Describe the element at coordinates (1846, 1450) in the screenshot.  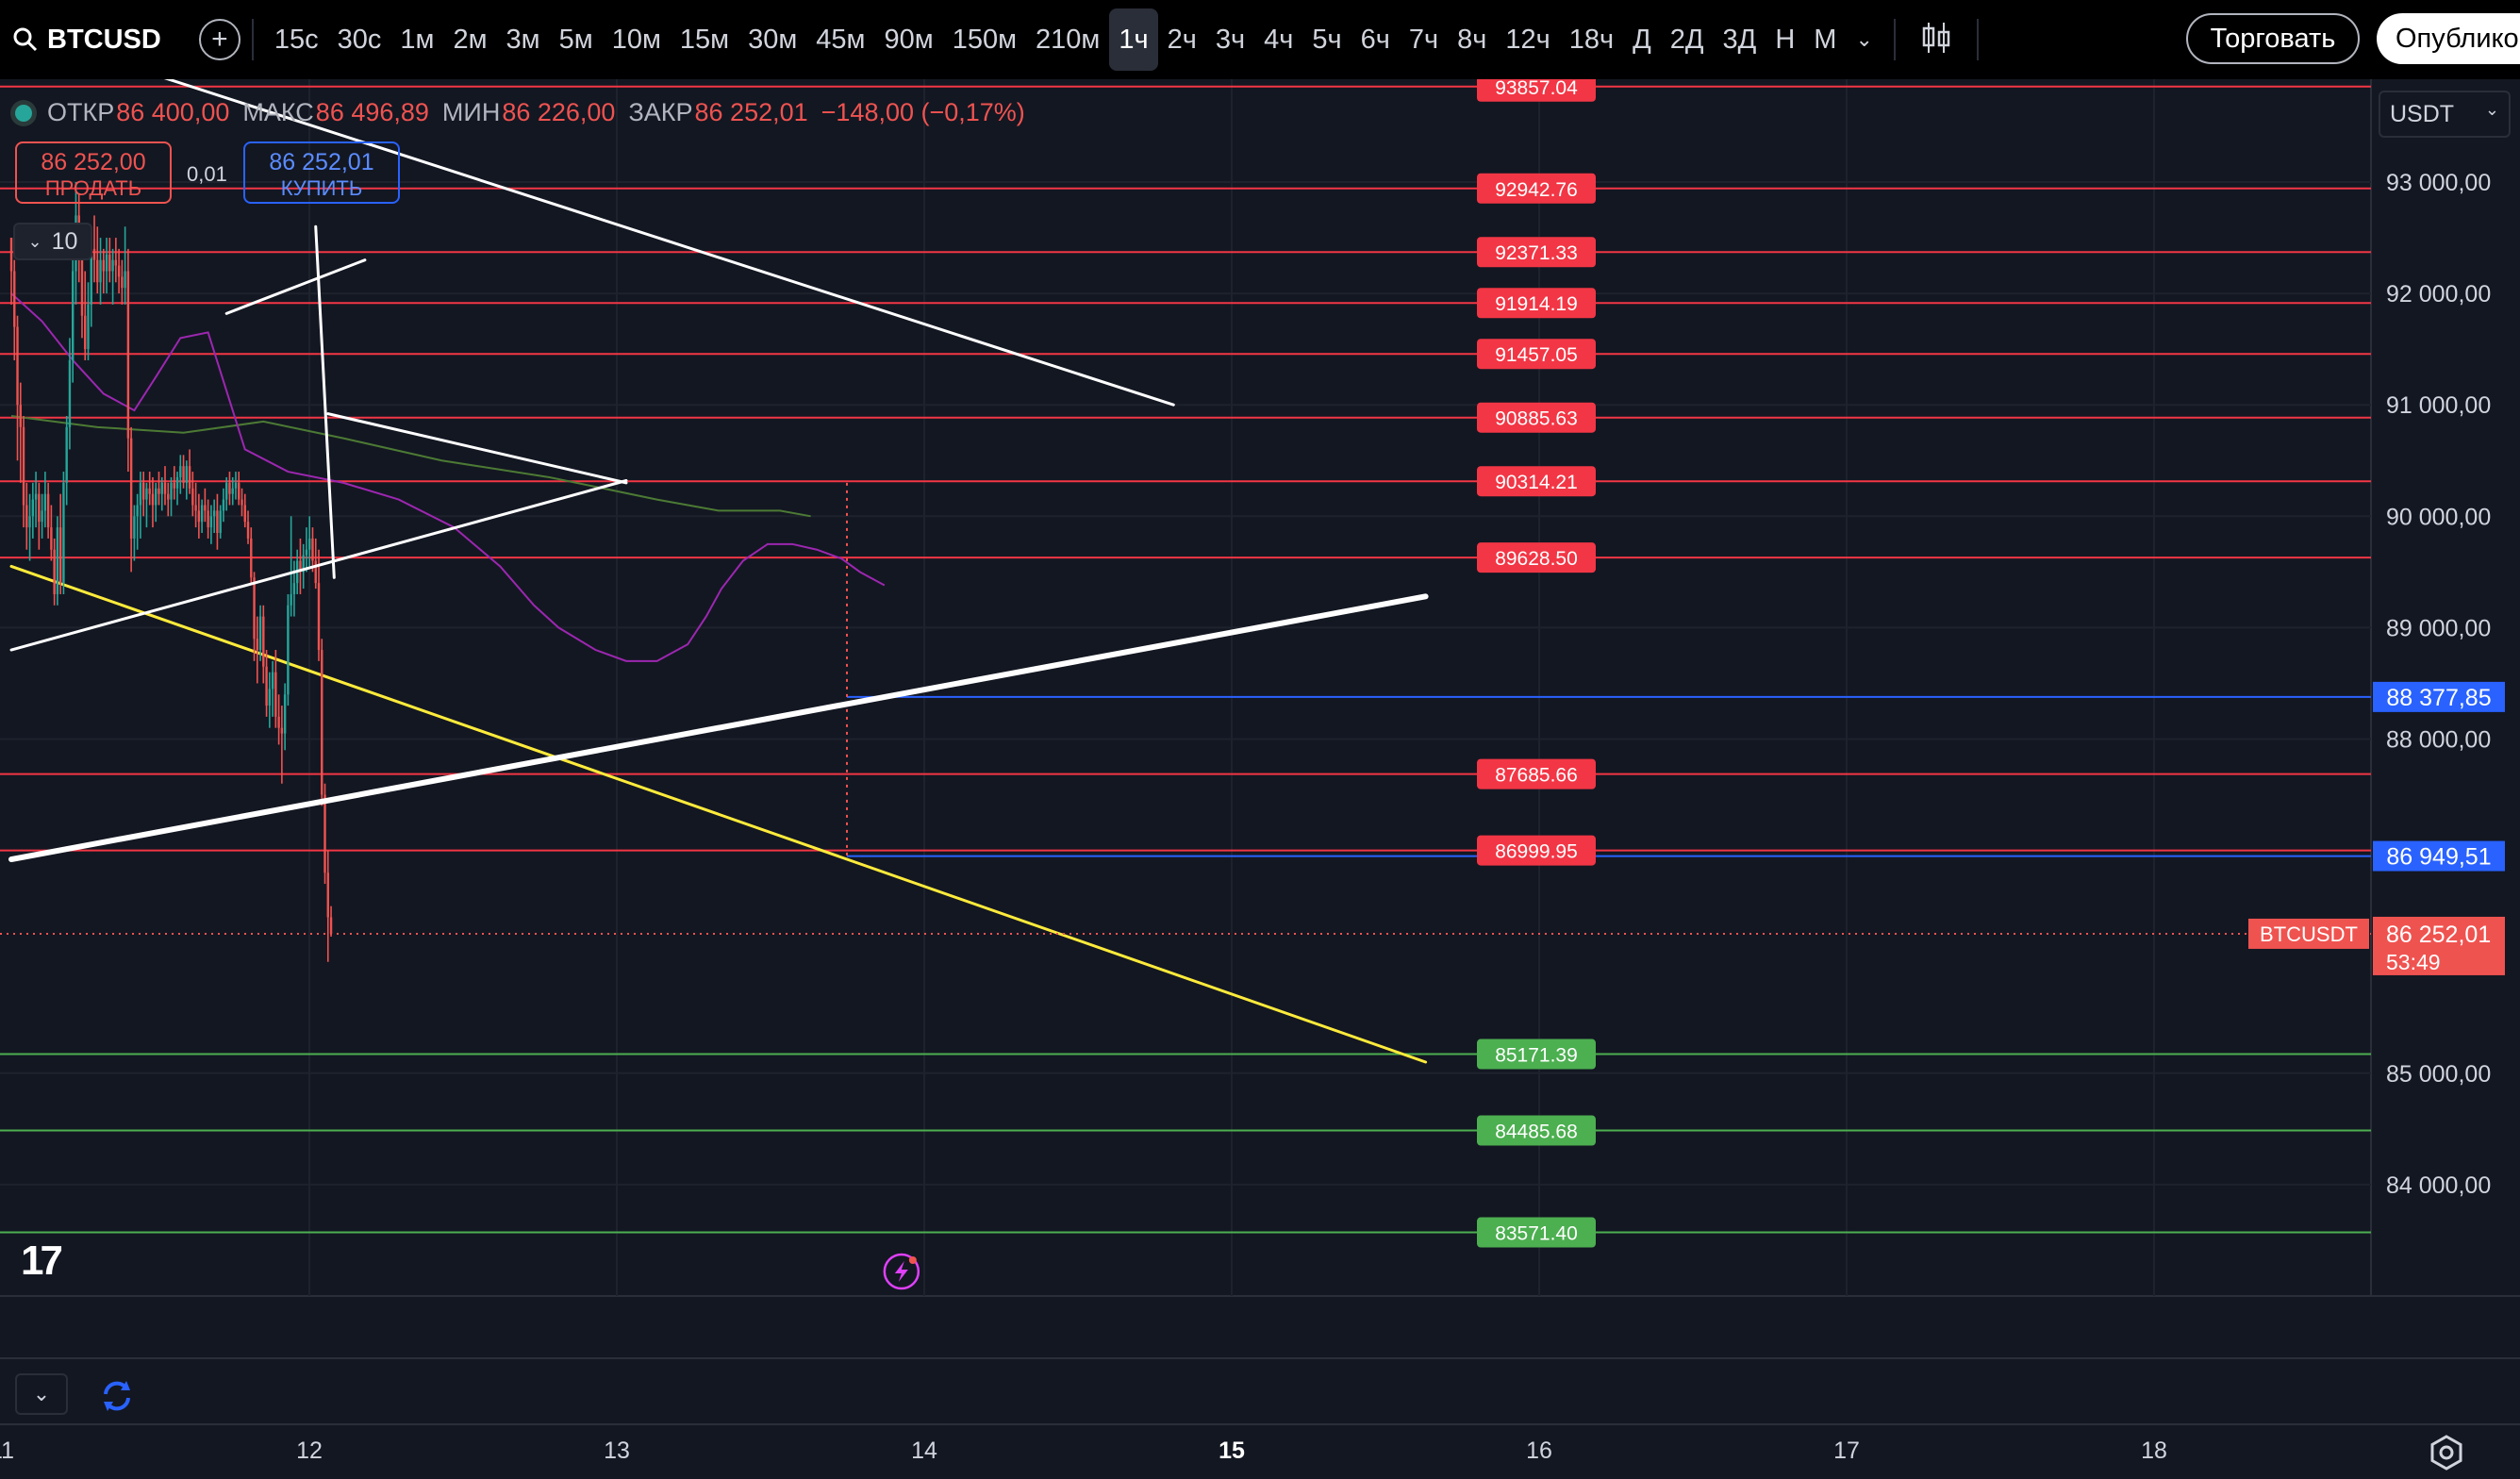
I see `time-axis-label: 17` at that location.